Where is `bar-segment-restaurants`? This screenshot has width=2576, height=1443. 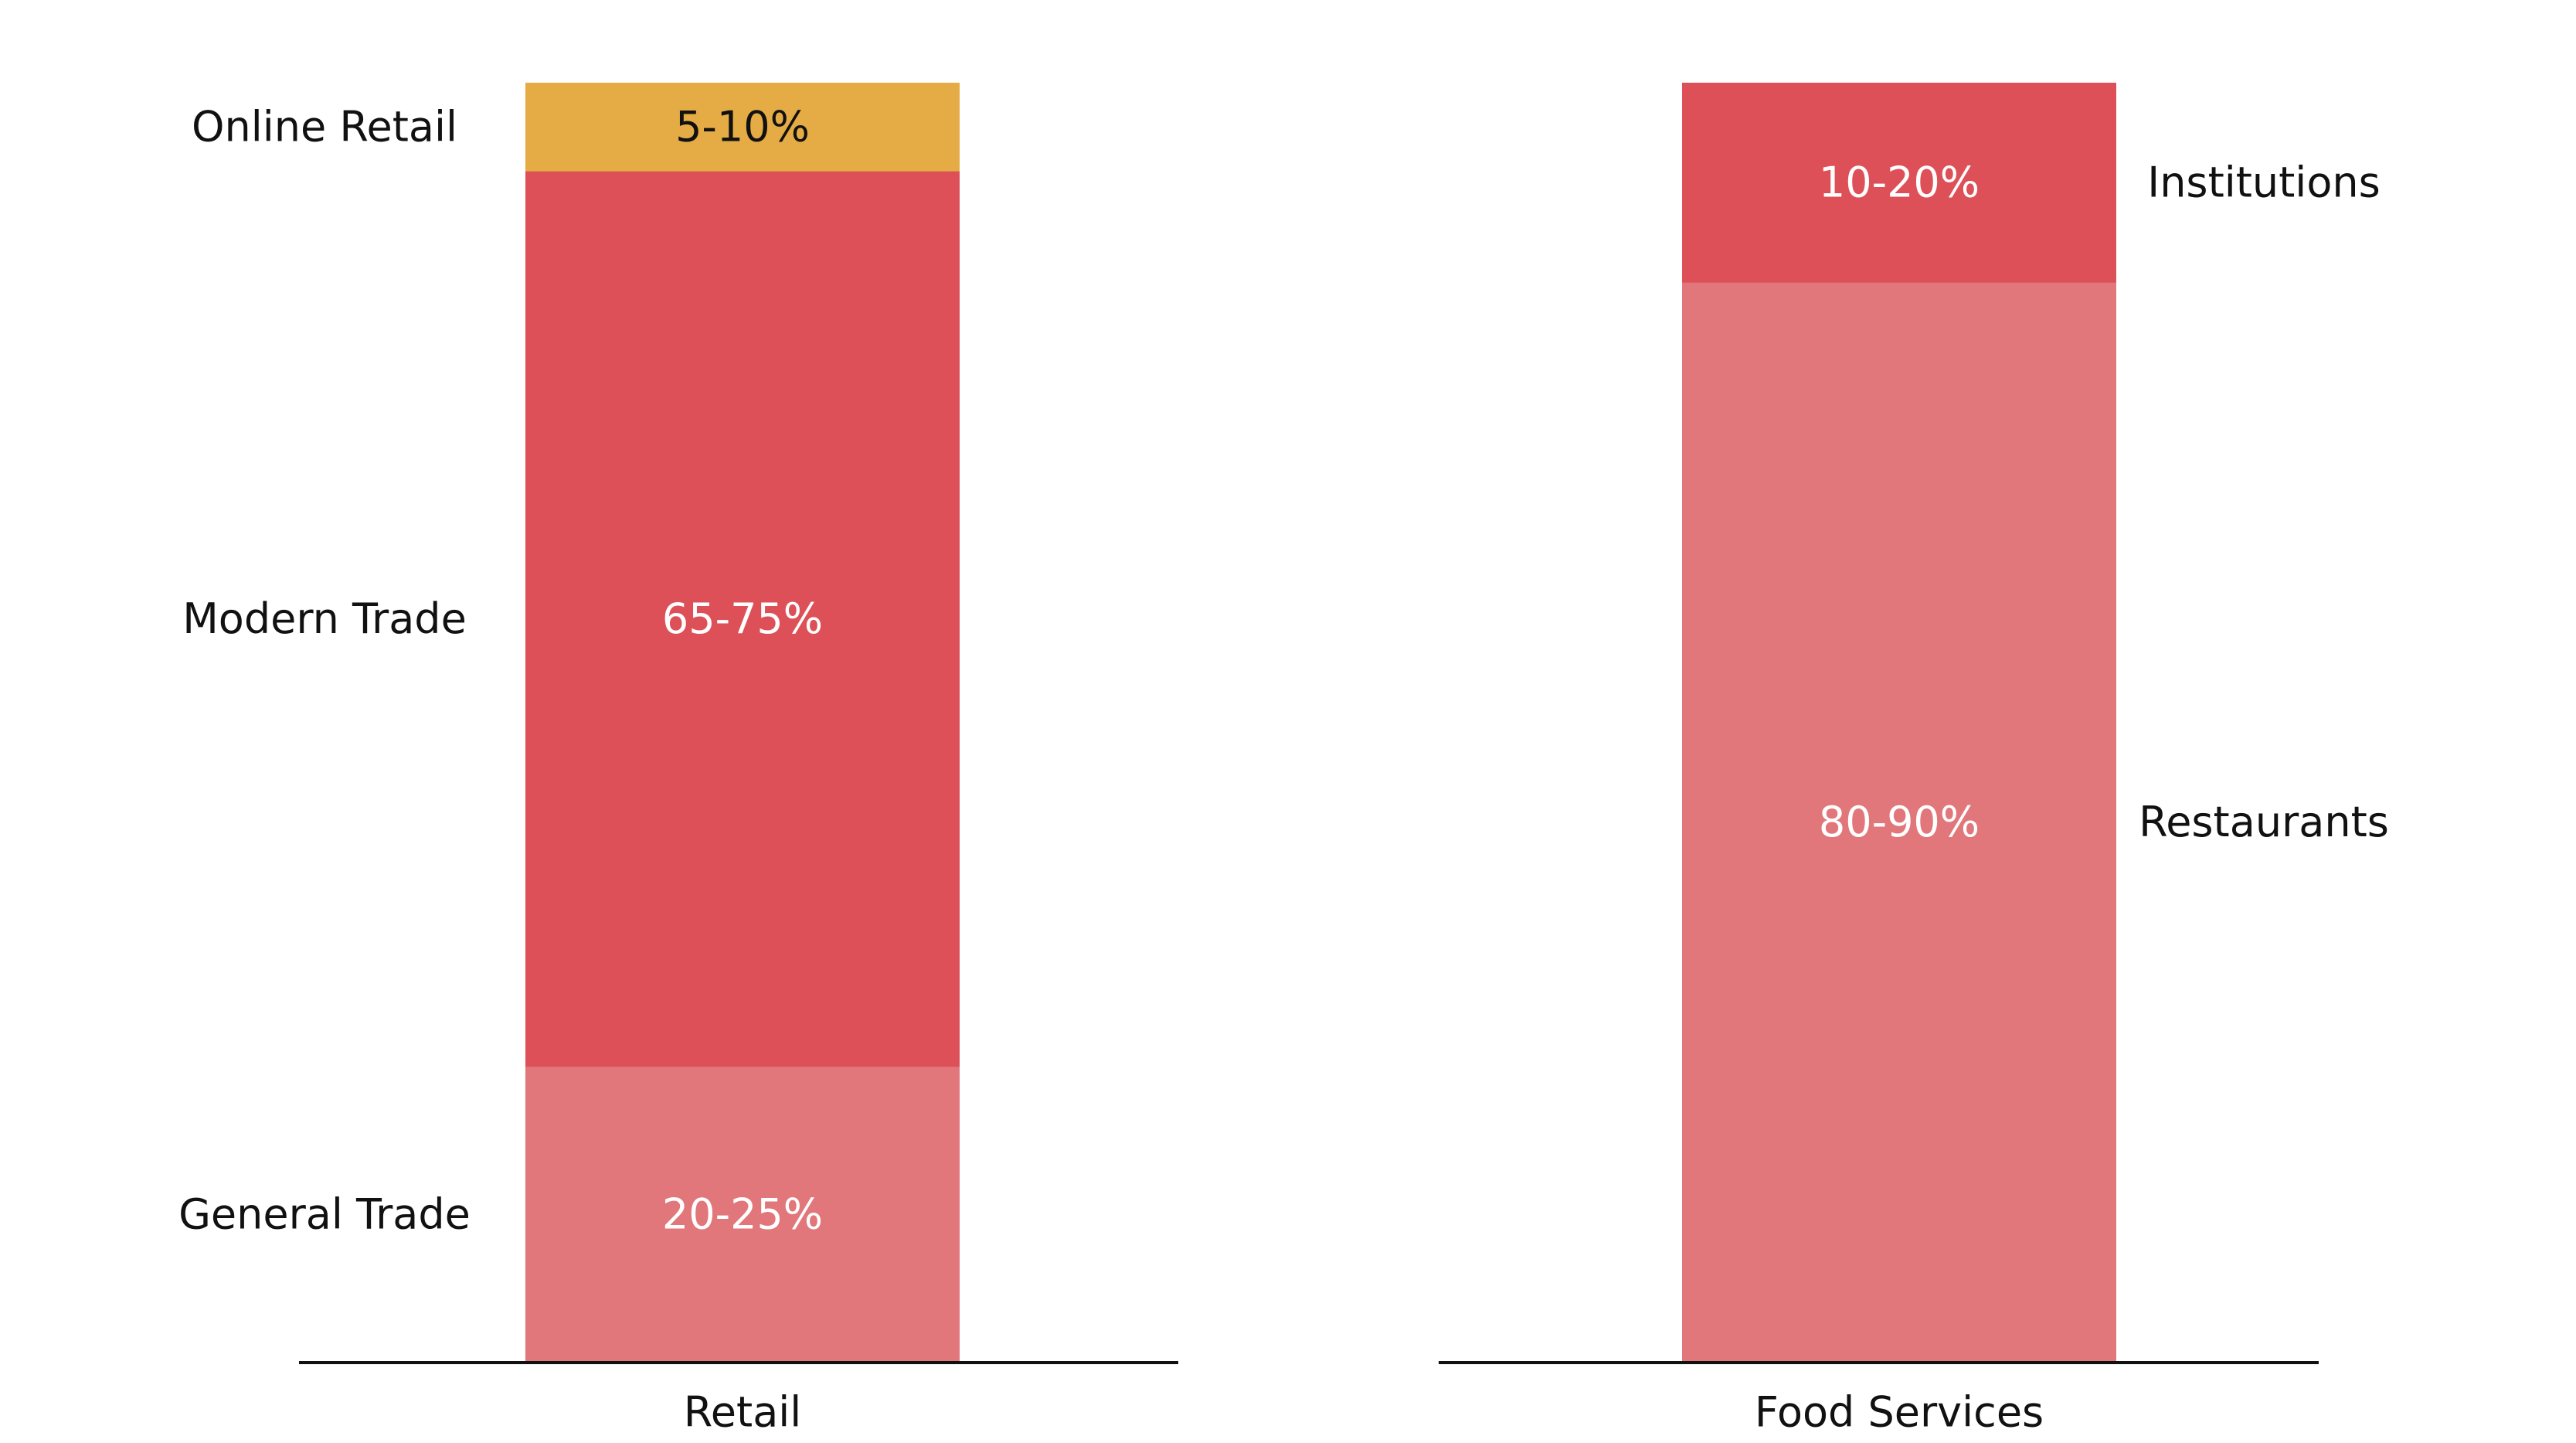 bar-segment-restaurants is located at coordinates (1899, 823).